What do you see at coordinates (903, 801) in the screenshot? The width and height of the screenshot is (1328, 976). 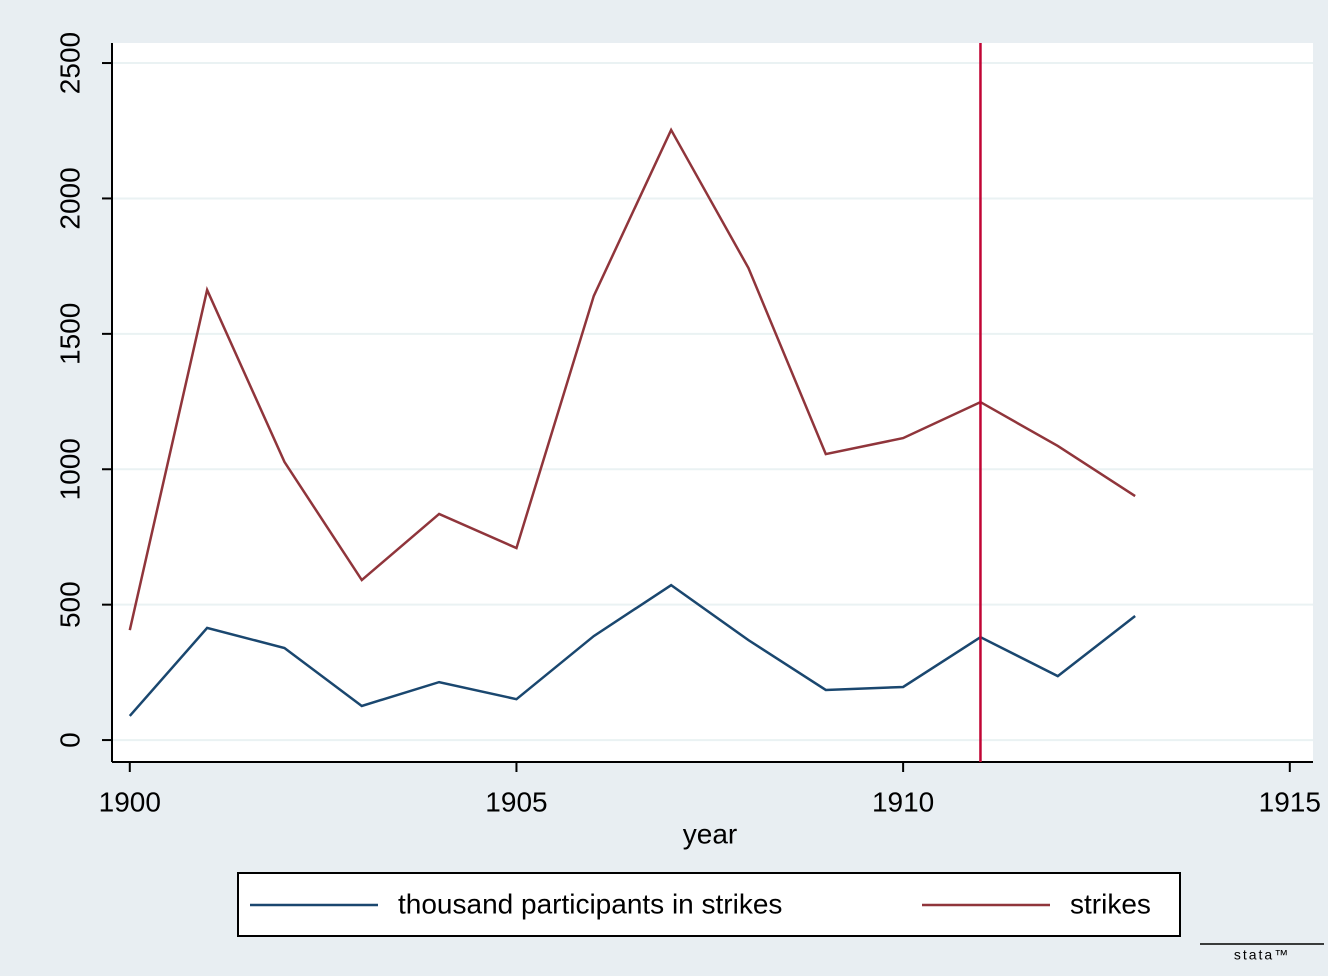 I see `x-tick-label: 1910` at bounding box center [903, 801].